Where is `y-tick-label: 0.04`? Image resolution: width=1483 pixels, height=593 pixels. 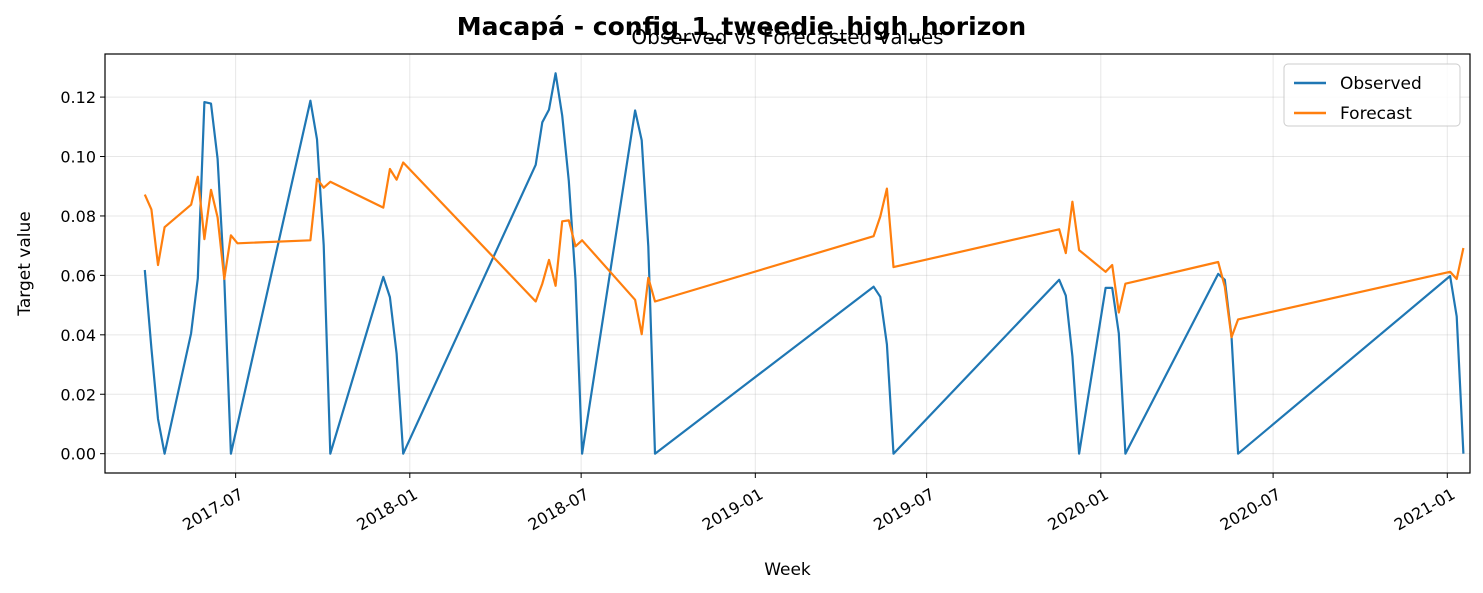
y-tick-label: 0.04 is located at coordinates (78, 335).